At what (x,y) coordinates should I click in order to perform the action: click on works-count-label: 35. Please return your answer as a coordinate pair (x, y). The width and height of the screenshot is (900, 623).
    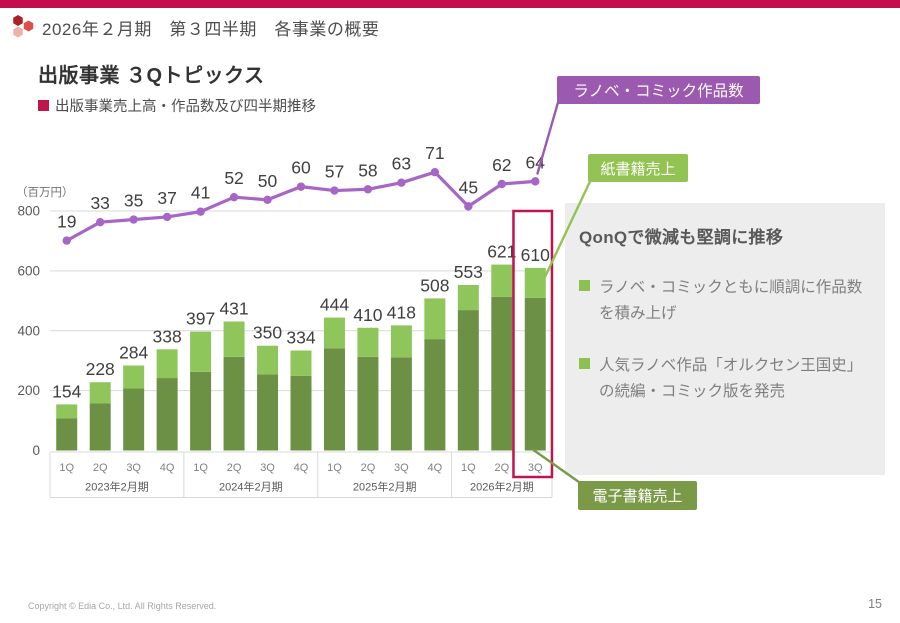
    Looking at the image, I should click on (133, 201).